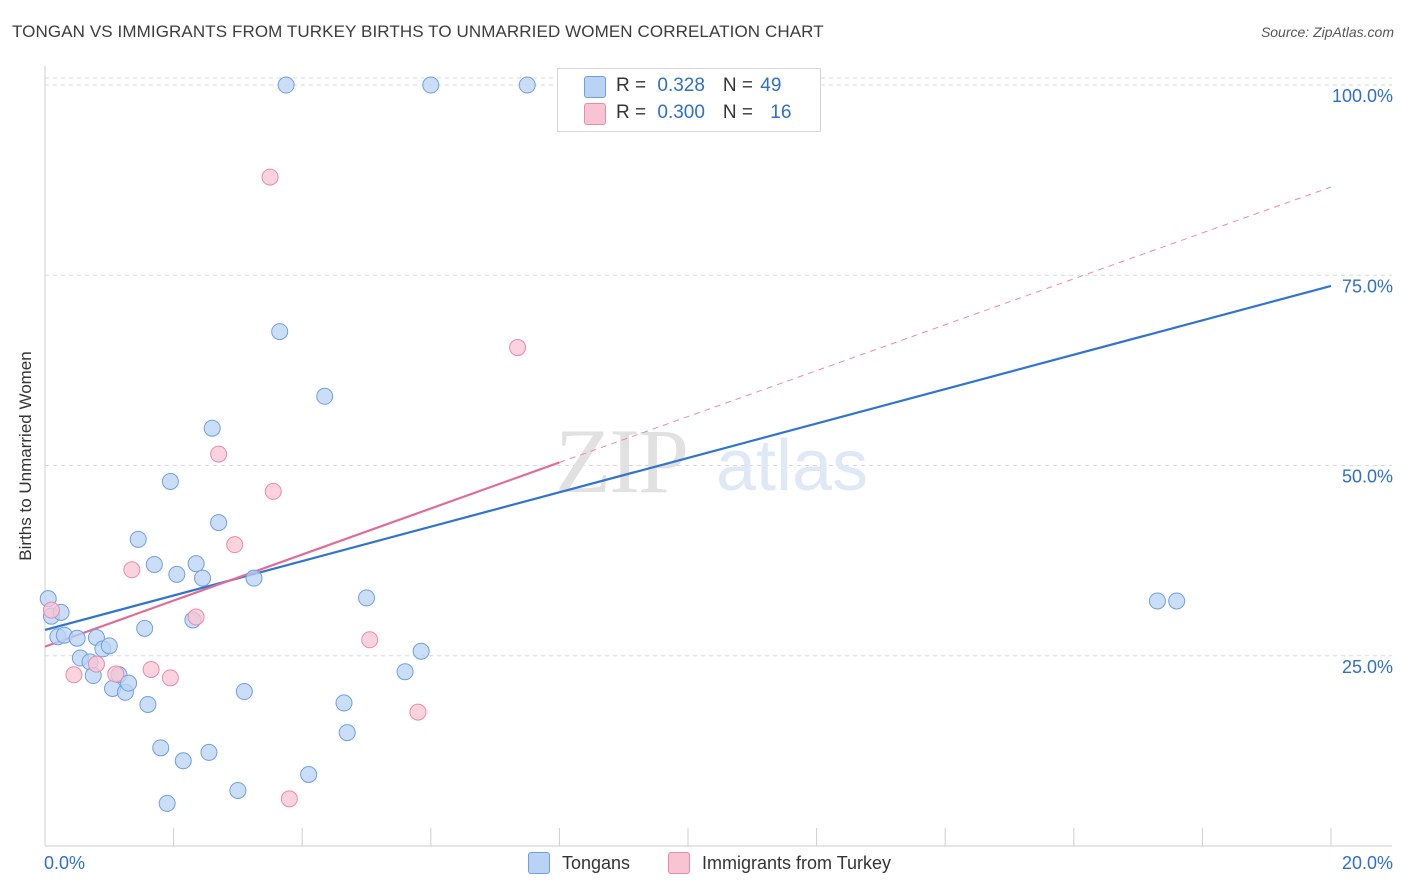 The width and height of the screenshot is (1406, 892). I want to click on x-tick-label: 20.0%, so click(1367, 863).